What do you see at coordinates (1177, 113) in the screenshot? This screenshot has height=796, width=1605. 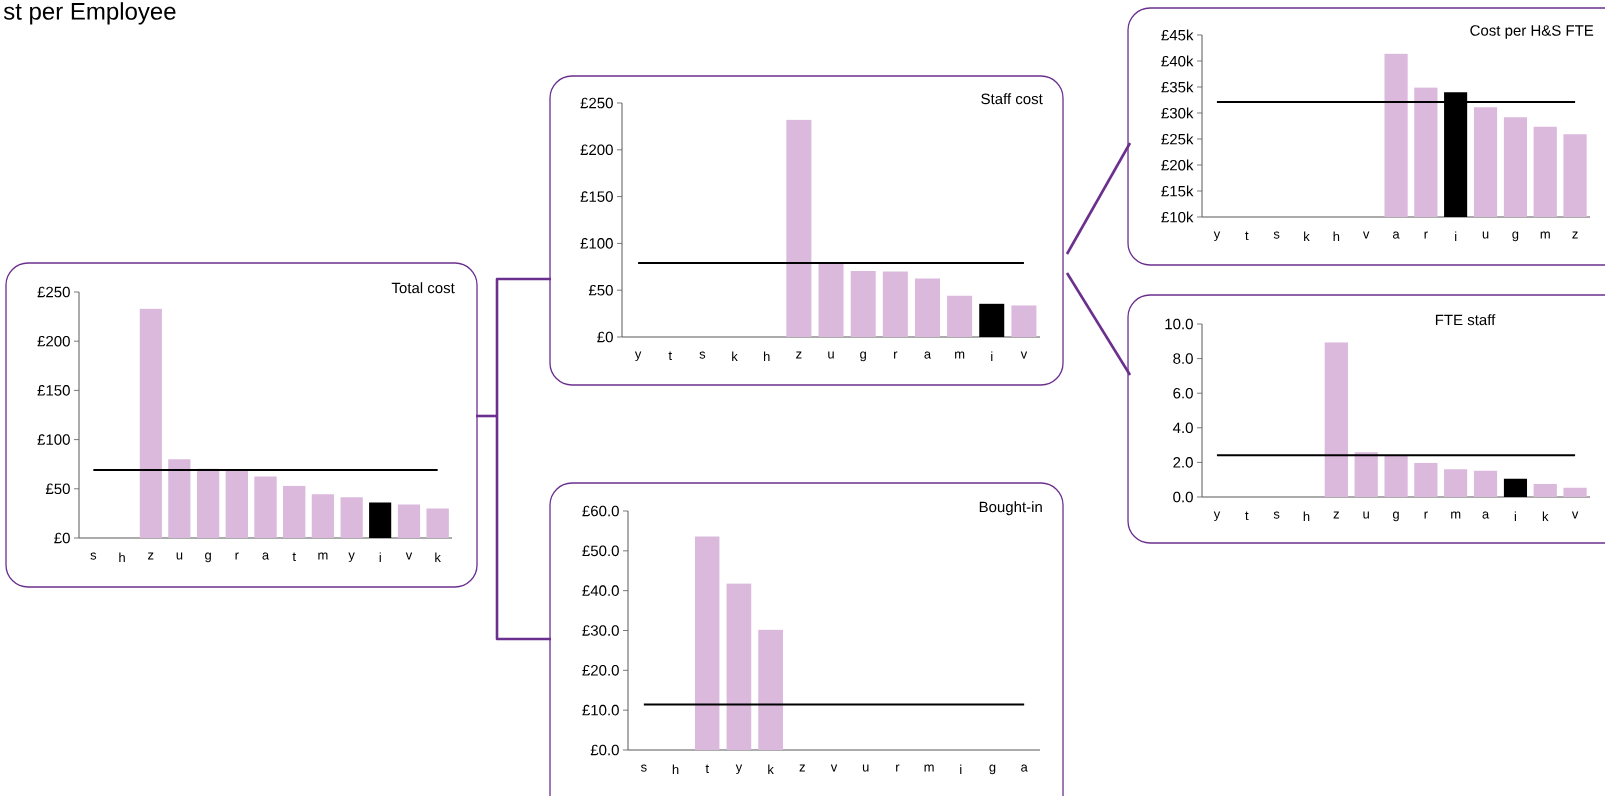 I see `y-tick-label: £30k` at bounding box center [1177, 113].